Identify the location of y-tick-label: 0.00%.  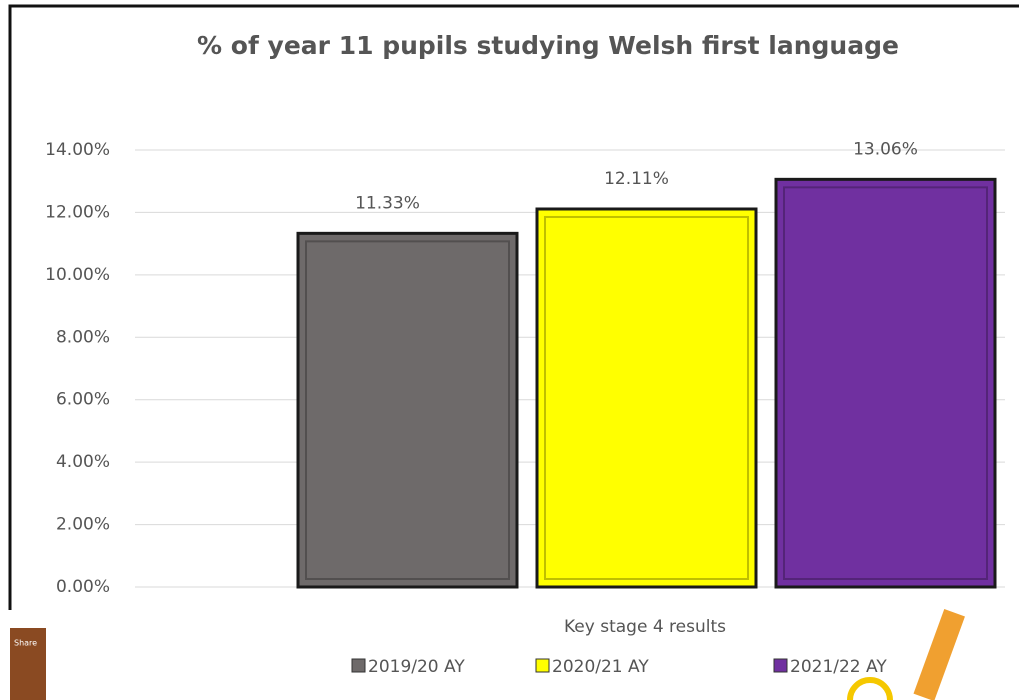
(83, 587).